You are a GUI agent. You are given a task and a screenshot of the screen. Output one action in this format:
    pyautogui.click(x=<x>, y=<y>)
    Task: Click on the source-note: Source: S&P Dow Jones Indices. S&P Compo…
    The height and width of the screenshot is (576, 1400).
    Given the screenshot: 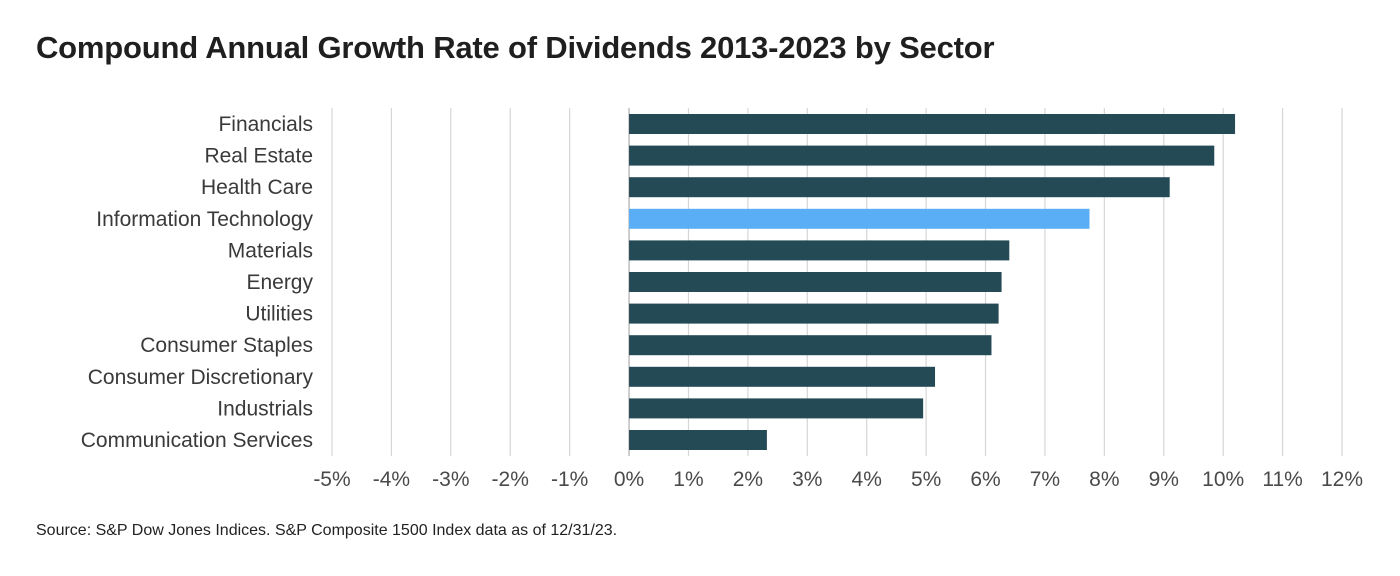 What is the action you would take?
    pyautogui.click(x=327, y=530)
    